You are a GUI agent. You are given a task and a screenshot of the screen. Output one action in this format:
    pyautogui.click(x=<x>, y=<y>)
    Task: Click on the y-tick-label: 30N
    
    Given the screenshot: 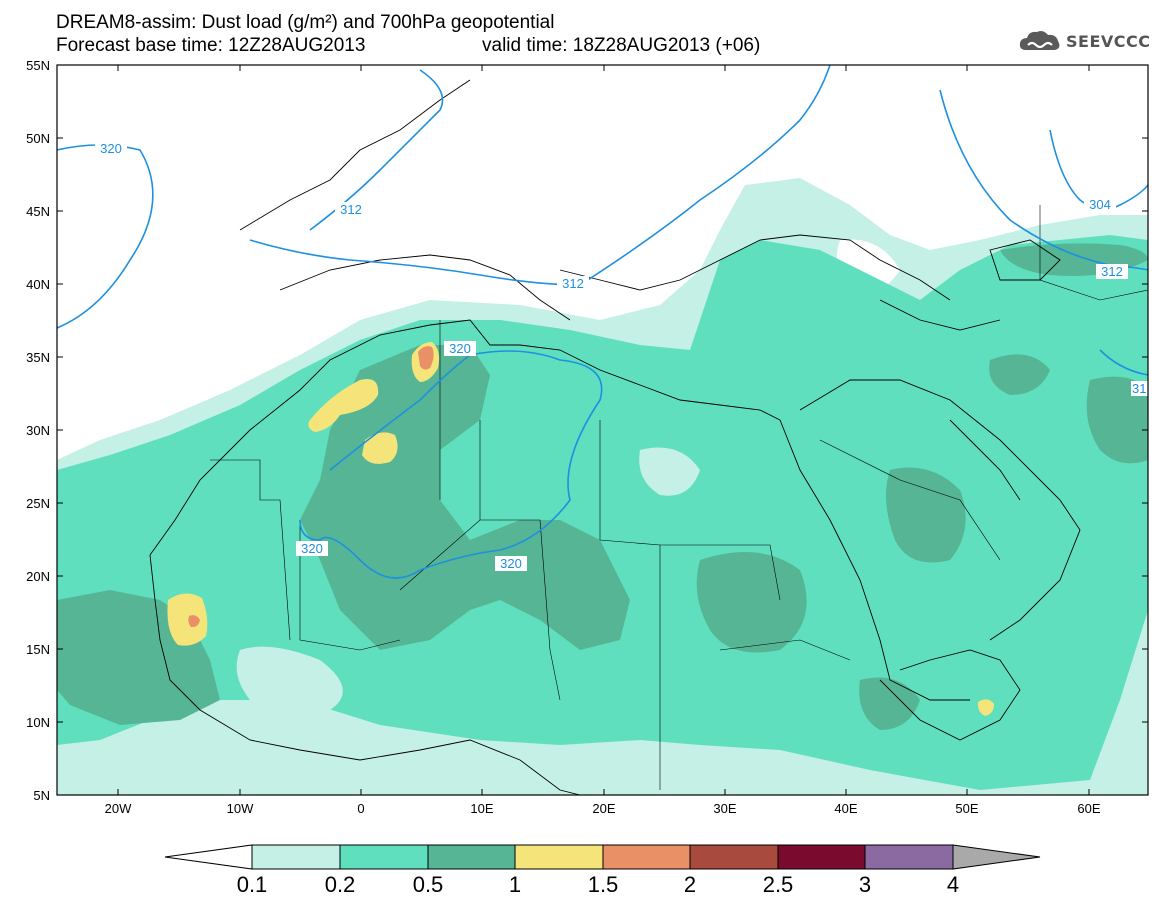 What is the action you would take?
    pyautogui.click(x=38, y=430)
    